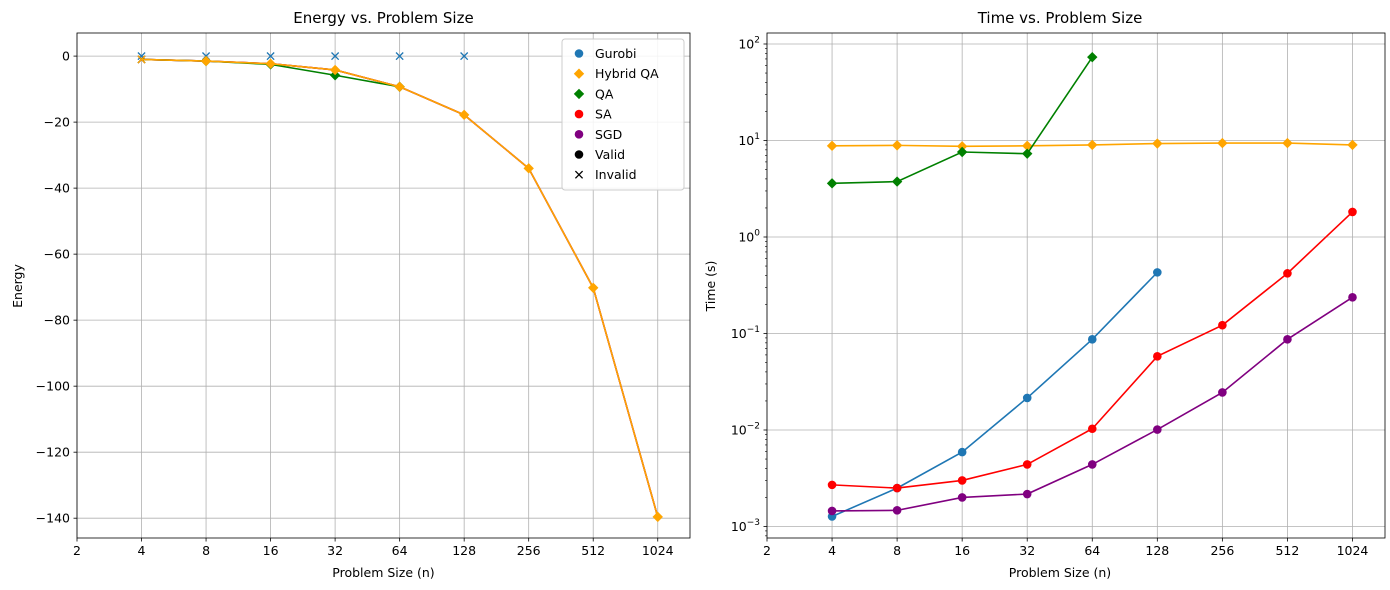 This screenshot has width=1390, height=590. What do you see at coordinates (1353, 550) in the screenshot?
I see `time-x-tick-label-9: 1024` at bounding box center [1353, 550].